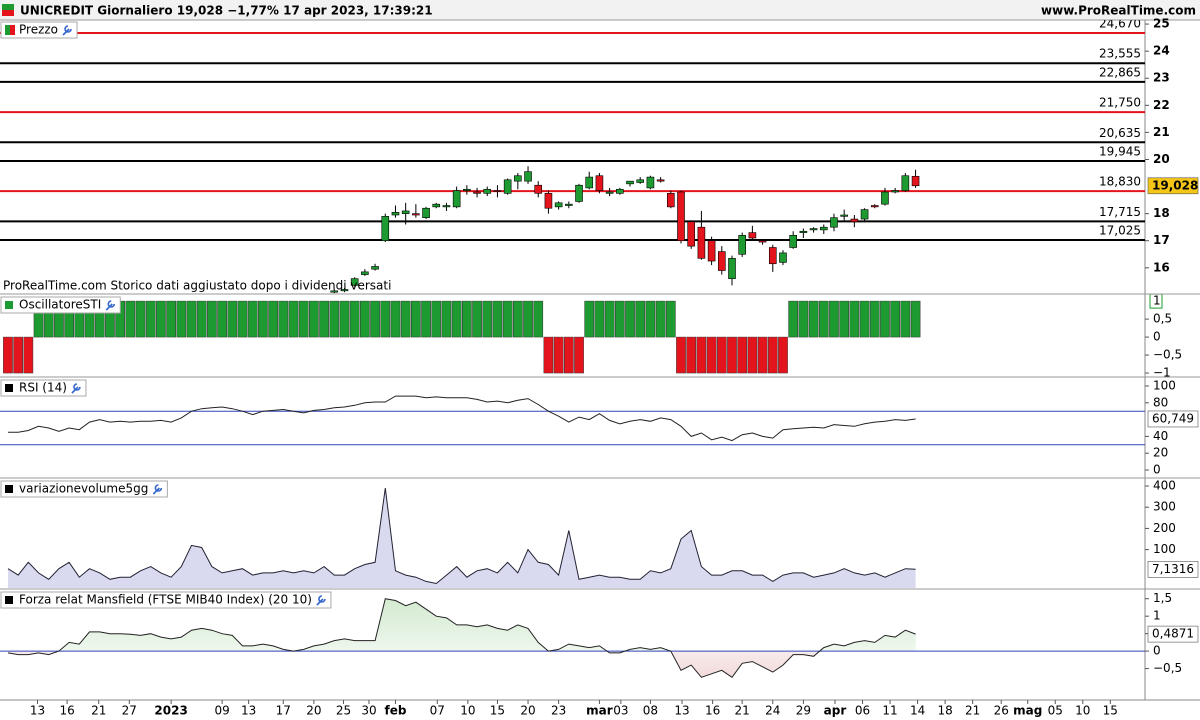 Image resolution: width=1200 pixels, height=720 pixels. I want to click on value-badge-label: 1, so click(1157, 301).